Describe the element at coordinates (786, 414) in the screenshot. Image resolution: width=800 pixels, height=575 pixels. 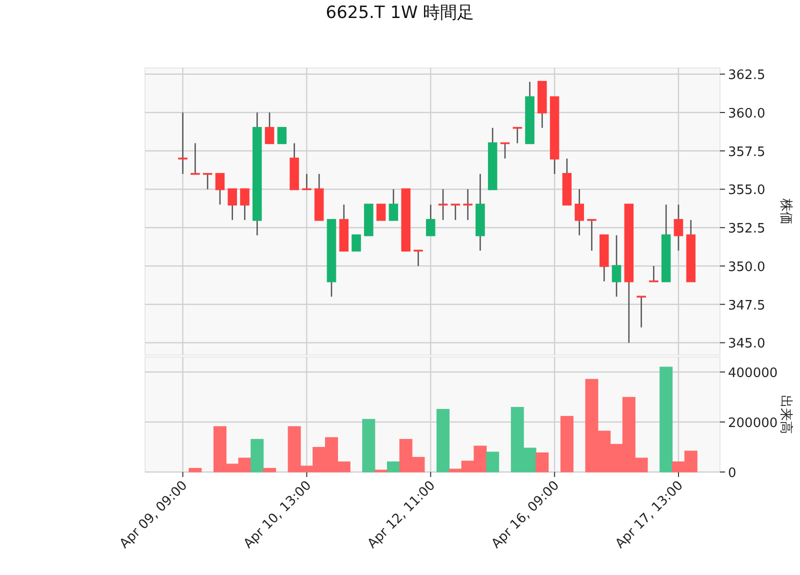
I see `y-axis-title: 出来高` at that location.